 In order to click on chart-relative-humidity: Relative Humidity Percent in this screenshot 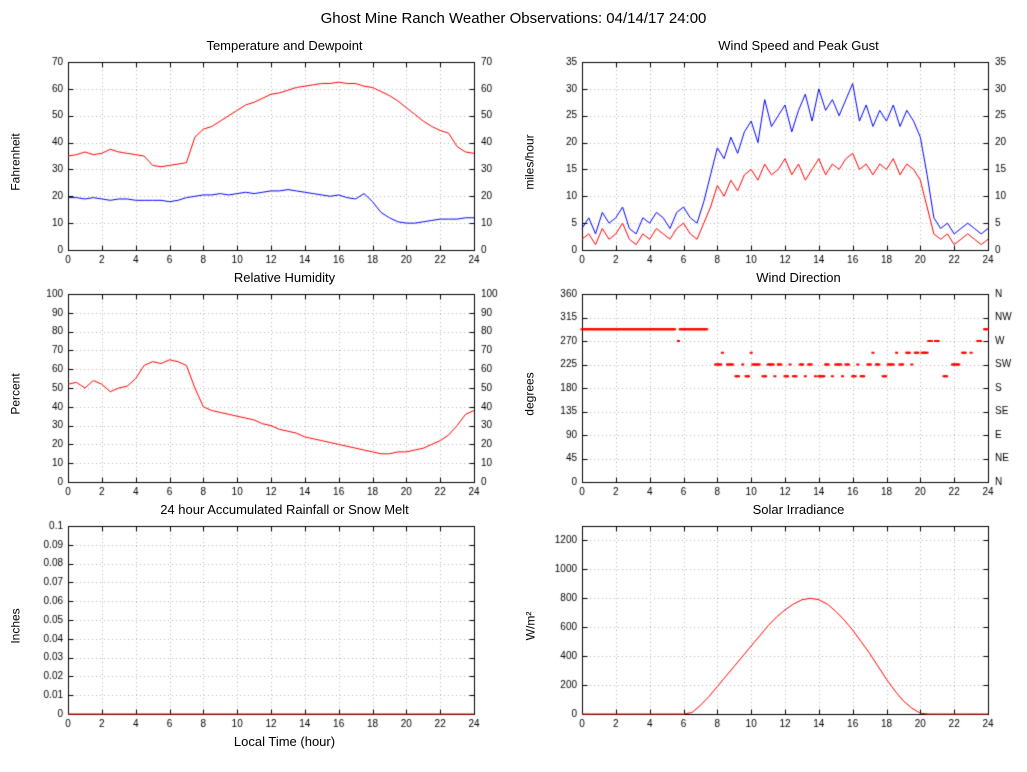, I will do `click(256, 384)`.